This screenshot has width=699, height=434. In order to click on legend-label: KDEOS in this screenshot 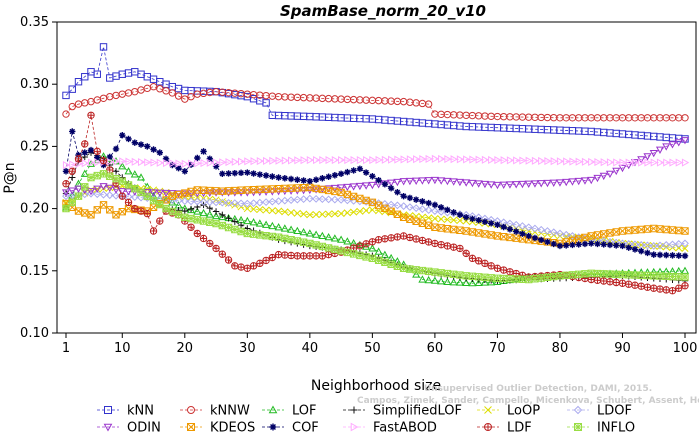, I will do `click(232, 427)`.